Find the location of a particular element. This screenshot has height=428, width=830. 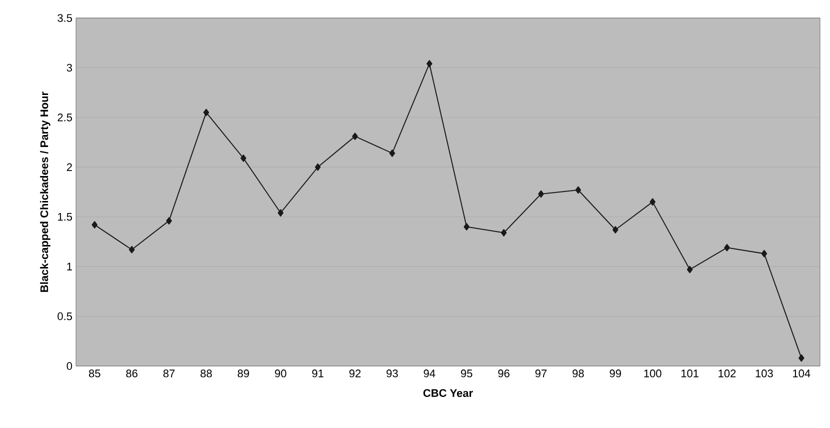

x-tick-label: 102 is located at coordinates (727, 374).